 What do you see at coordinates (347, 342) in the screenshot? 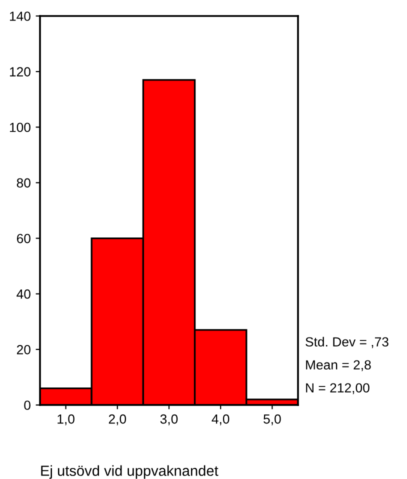
I see `text: Std. Dev = ,73` at bounding box center [347, 342].